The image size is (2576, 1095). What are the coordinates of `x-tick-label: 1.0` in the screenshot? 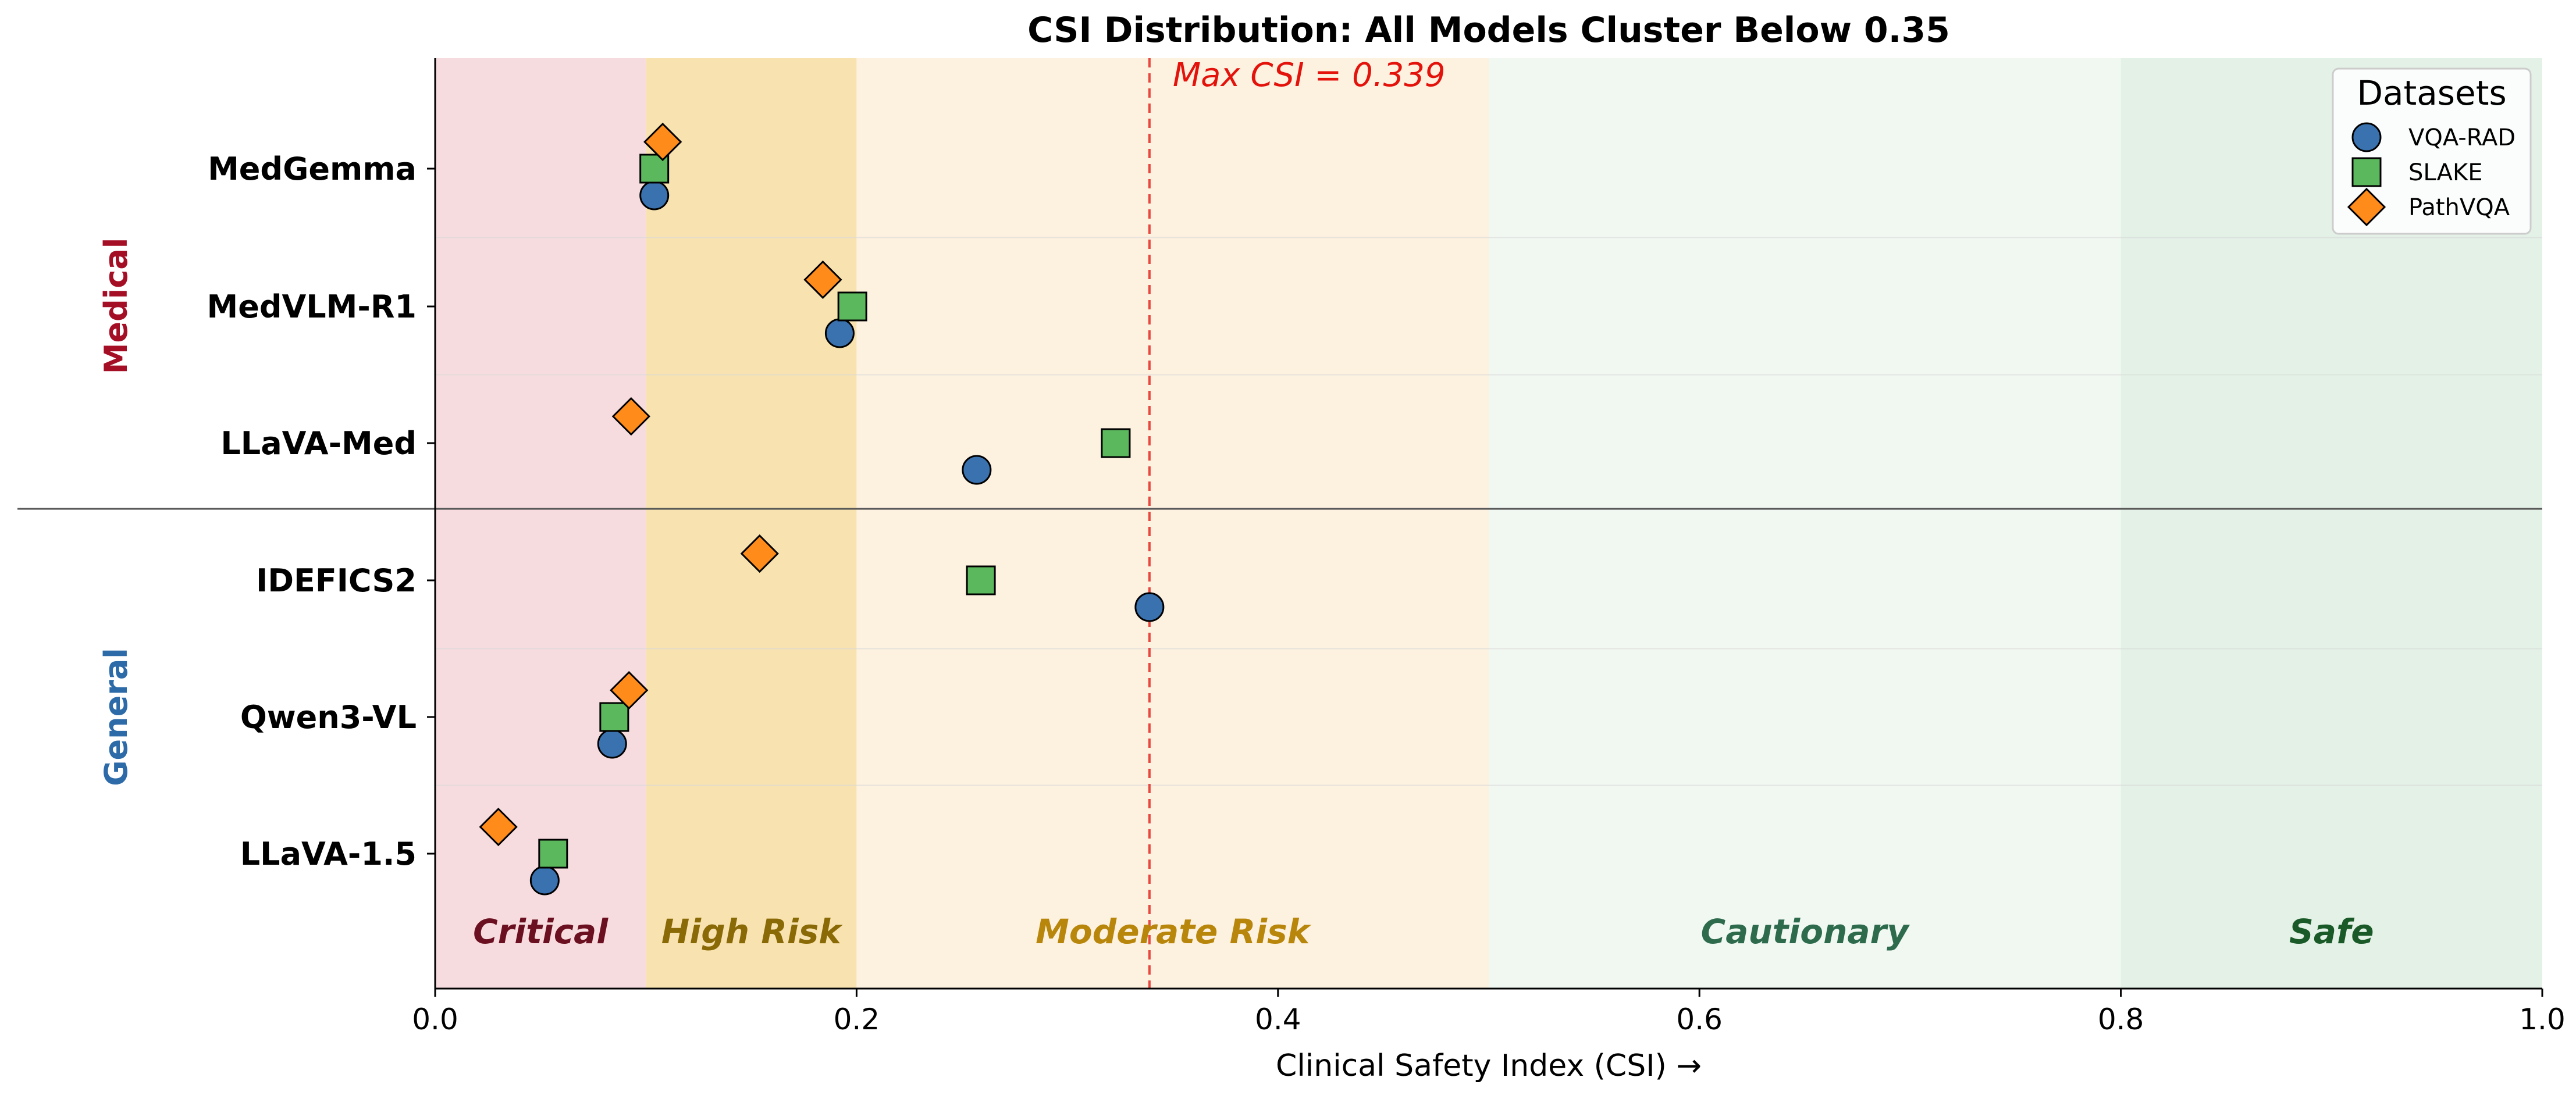 It's located at (2542, 1020).